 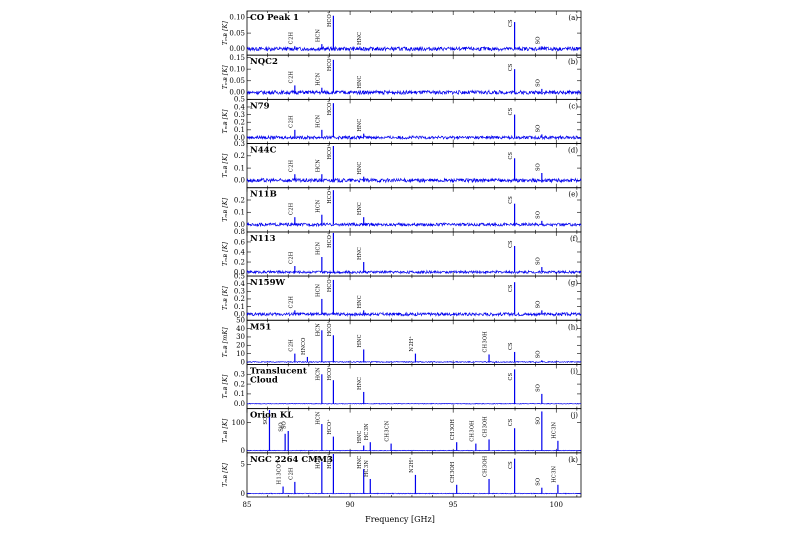 What do you see at coordinates (282, 426) in the screenshot?
I see `line-label: SiO` at bounding box center [282, 426].